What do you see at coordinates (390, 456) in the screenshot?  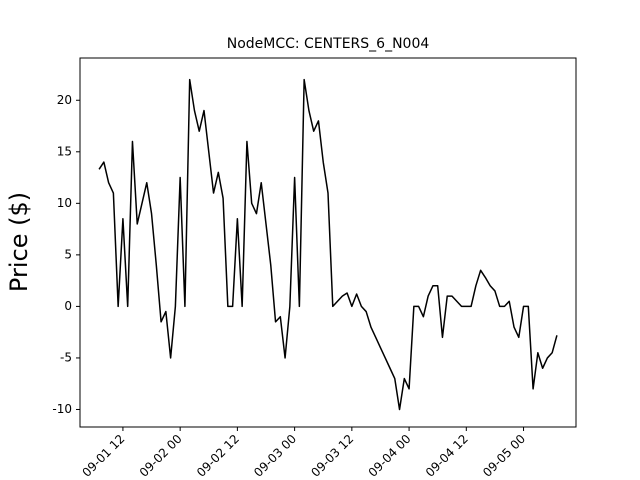 I see `x-tick-label: 09-04 00` at bounding box center [390, 456].